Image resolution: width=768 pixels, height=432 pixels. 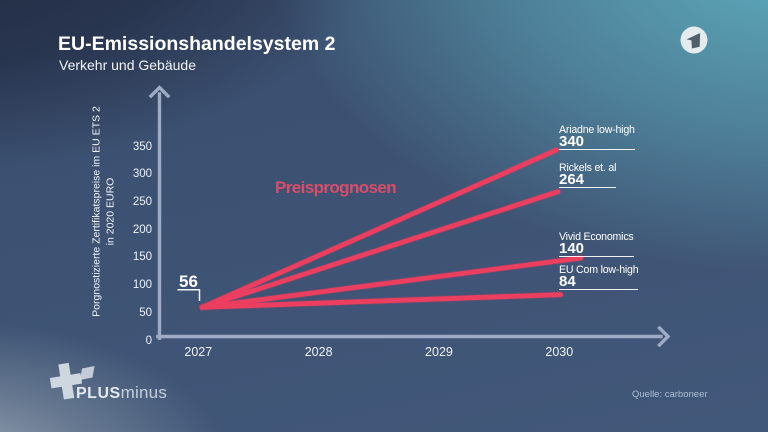 I want to click on y-tick-label: 150, so click(x=142, y=257).